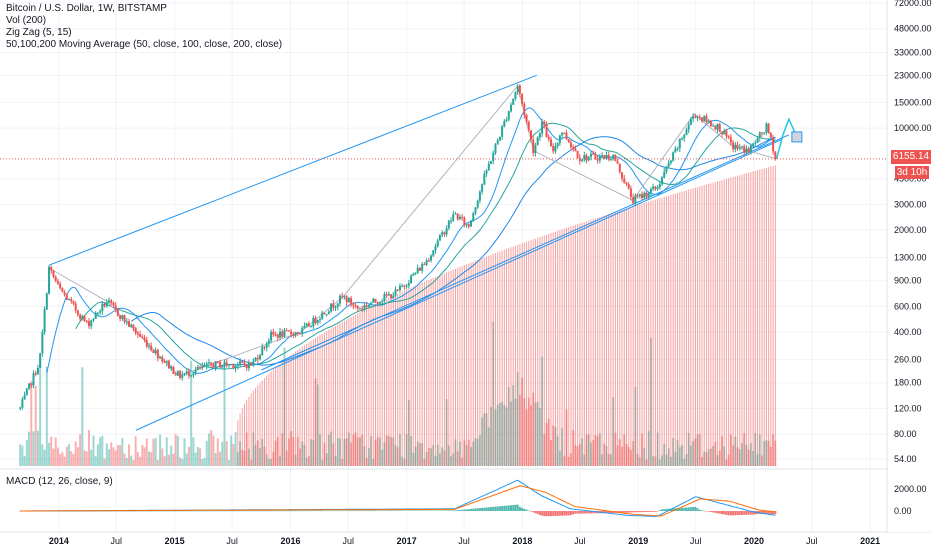 The width and height of the screenshot is (932, 550). What do you see at coordinates (908, 383) in the screenshot?
I see `price-tick-label: 180.00` at bounding box center [908, 383].